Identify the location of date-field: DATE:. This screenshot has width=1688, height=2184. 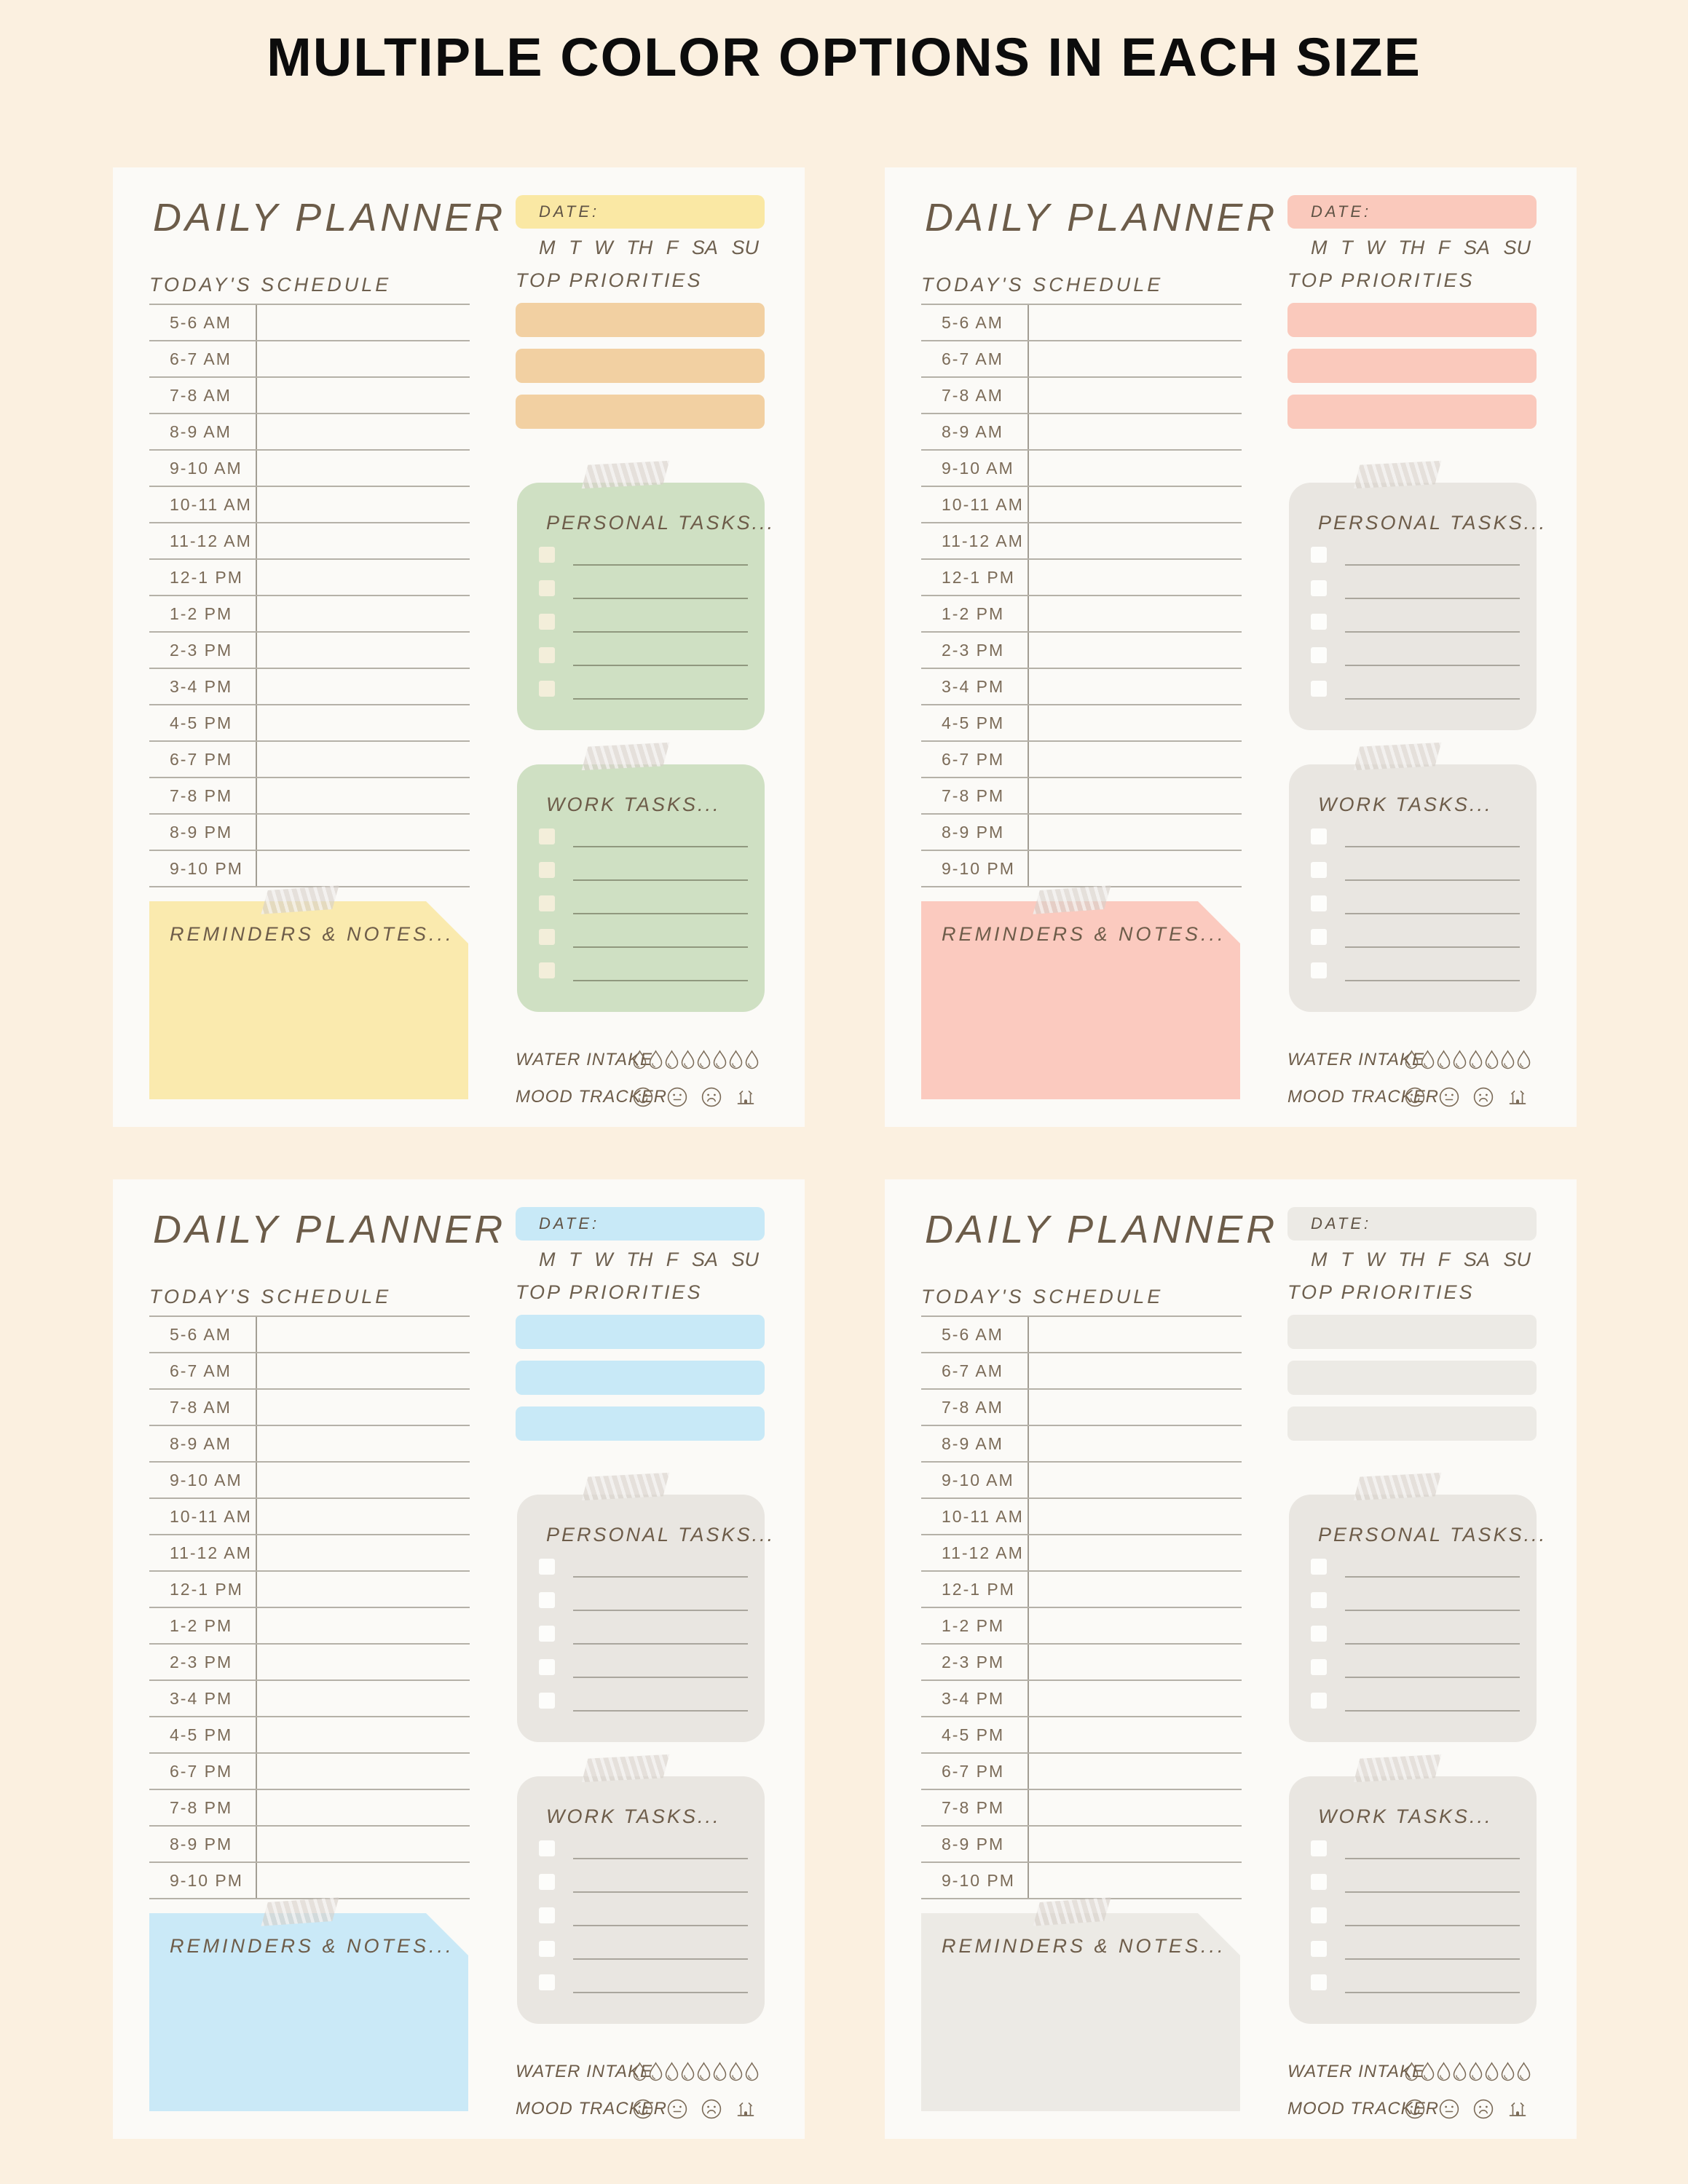
(1412, 212).